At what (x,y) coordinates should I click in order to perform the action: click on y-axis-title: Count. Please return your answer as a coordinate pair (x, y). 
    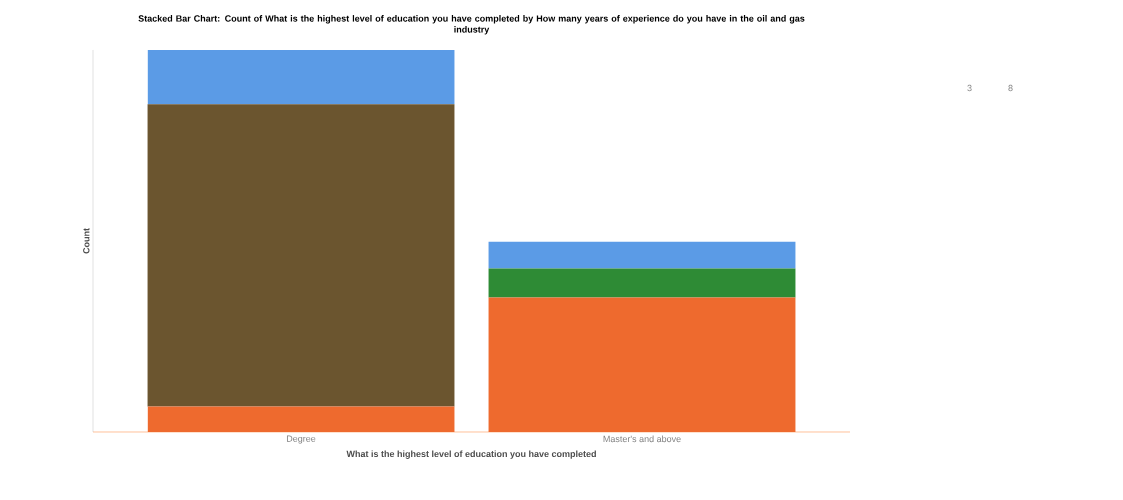
    Looking at the image, I should click on (86, 241).